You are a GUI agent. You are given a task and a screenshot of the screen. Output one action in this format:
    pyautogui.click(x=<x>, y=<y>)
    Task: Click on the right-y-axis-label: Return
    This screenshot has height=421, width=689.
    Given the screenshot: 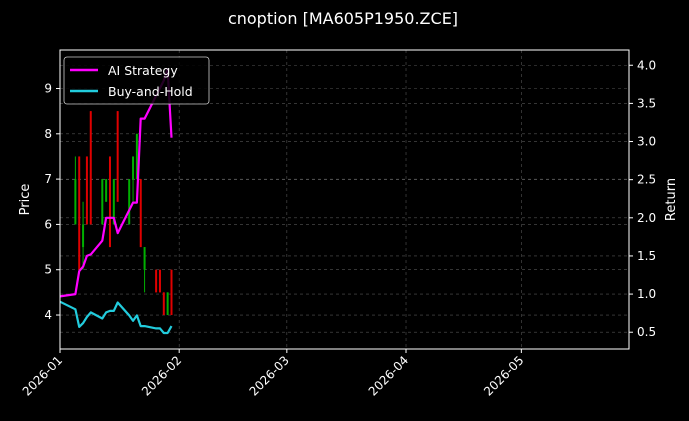 What is the action you would take?
    pyautogui.click(x=671, y=199)
    